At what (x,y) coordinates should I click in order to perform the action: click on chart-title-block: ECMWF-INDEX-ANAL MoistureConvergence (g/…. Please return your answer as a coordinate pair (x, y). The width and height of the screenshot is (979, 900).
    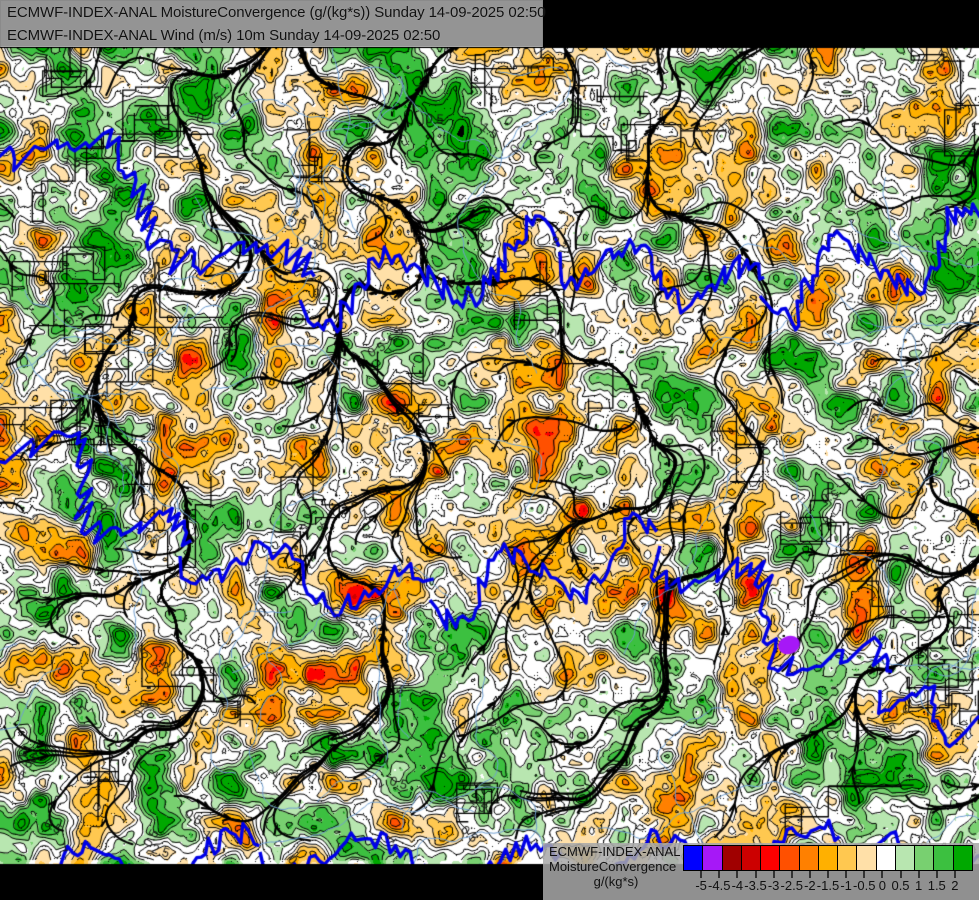
    Looking at the image, I should click on (273, 23).